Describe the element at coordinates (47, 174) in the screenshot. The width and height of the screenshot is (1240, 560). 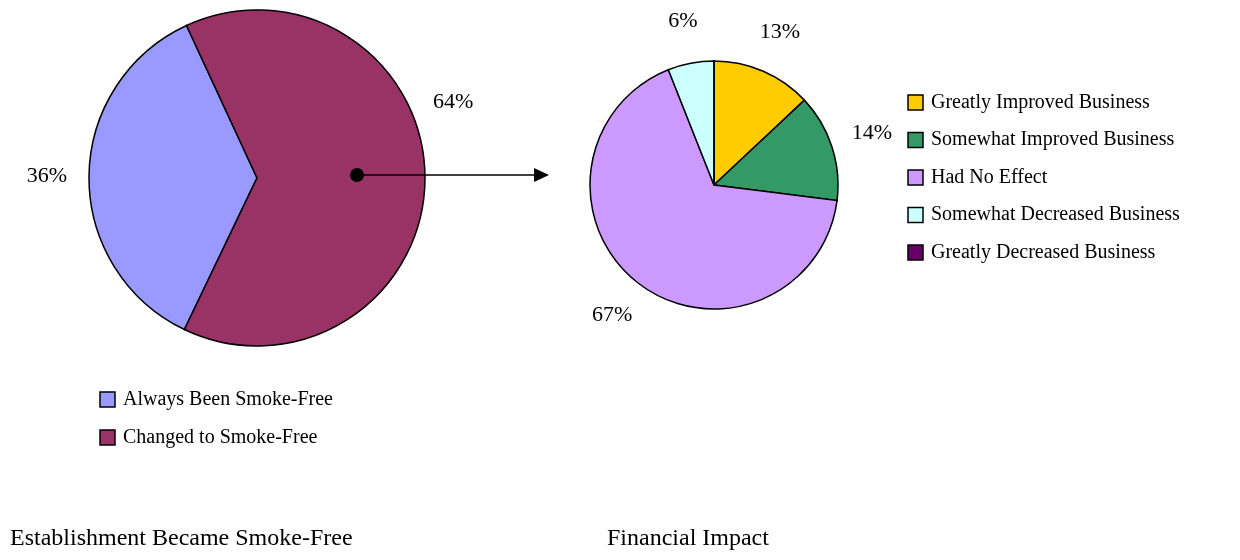
I see `data-label: 36%` at that location.